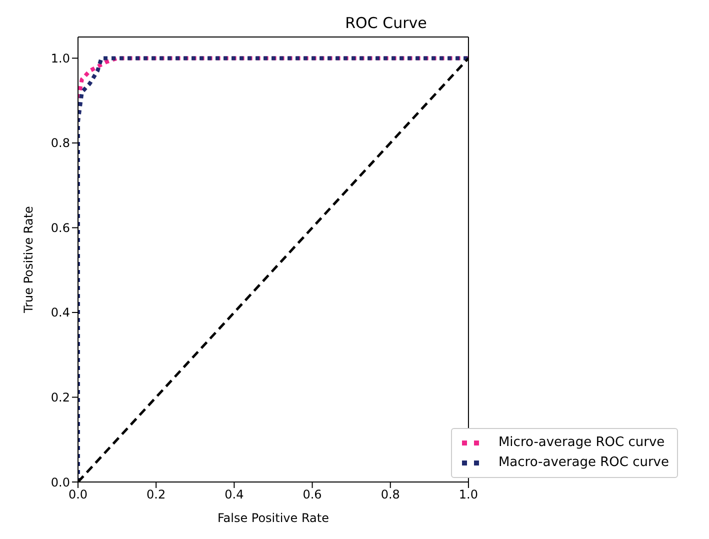 Image resolution: width=709 pixels, height=539 pixels. I want to click on y-tick-label: 0.2, so click(60, 397).